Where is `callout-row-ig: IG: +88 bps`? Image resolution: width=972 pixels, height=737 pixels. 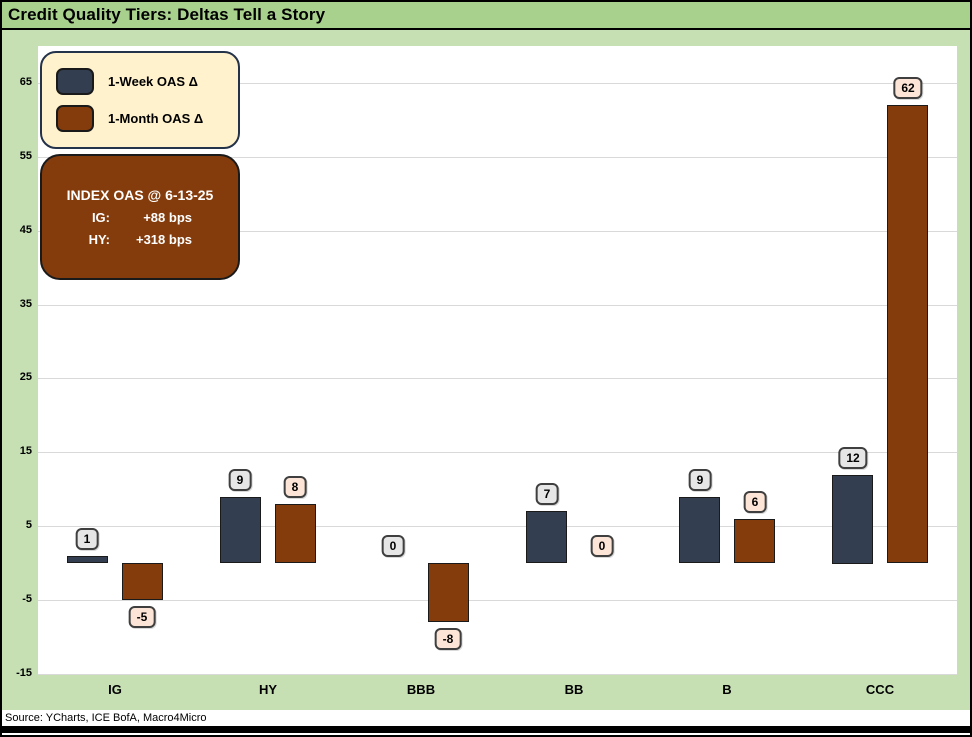 callout-row-ig: IG: +88 bps is located at coordinates (140, 217).